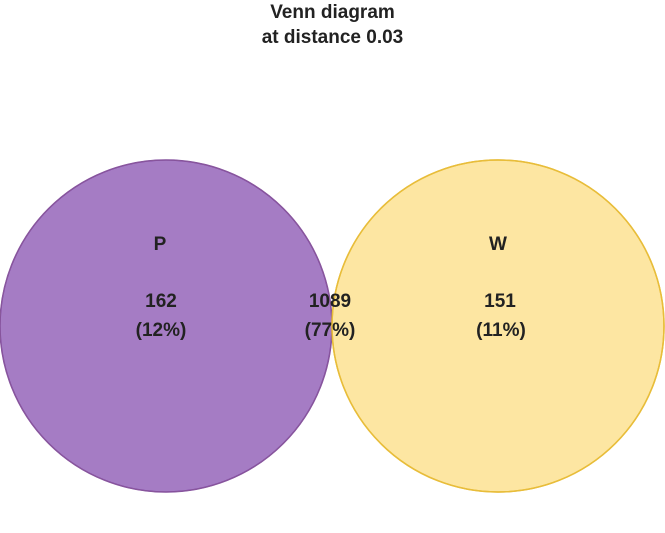  Describe the element at coordinates (161, 301) in the screenshot. I see `set-count-p: 162` at that location.